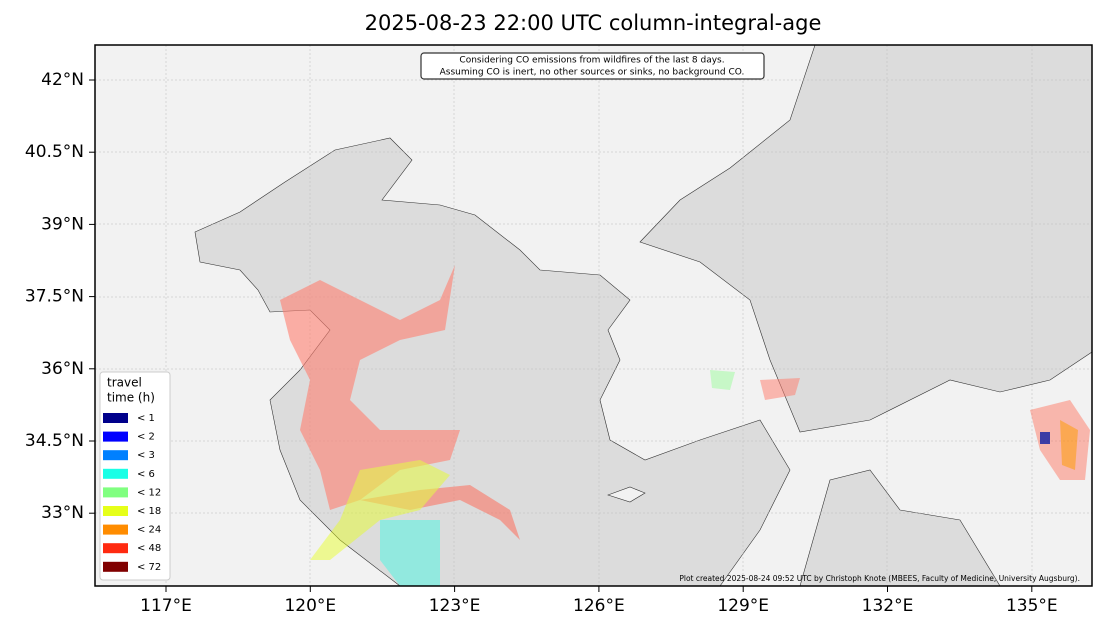 The image size is (1106, 629). I want to click on jeju, so click(626, 494).